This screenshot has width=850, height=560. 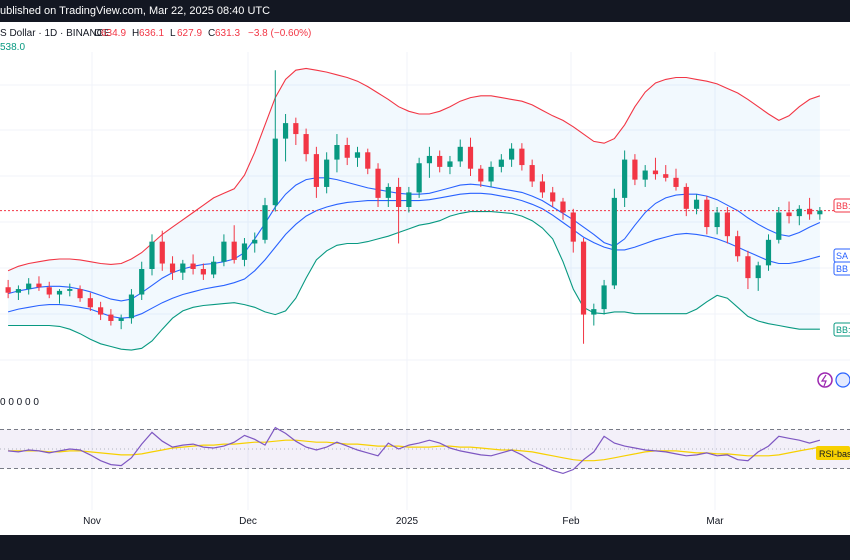 I want to click on x-axis-ticks: Nov Dec 2025 Feb Mar, so click(x=403, y=521).